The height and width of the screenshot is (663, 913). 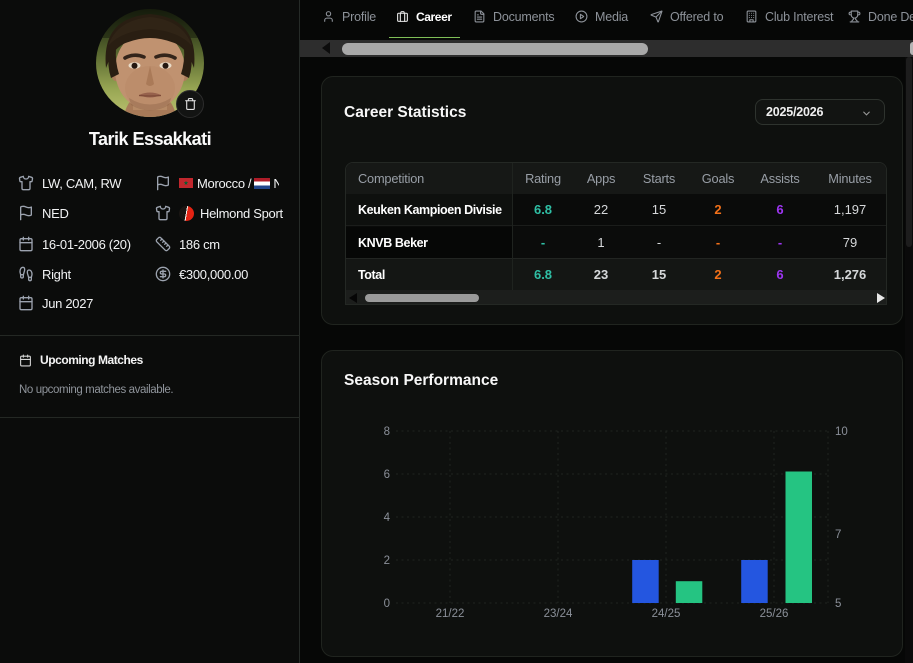 I want to click on svg-text: 21/22, so click(x=450, y=614).